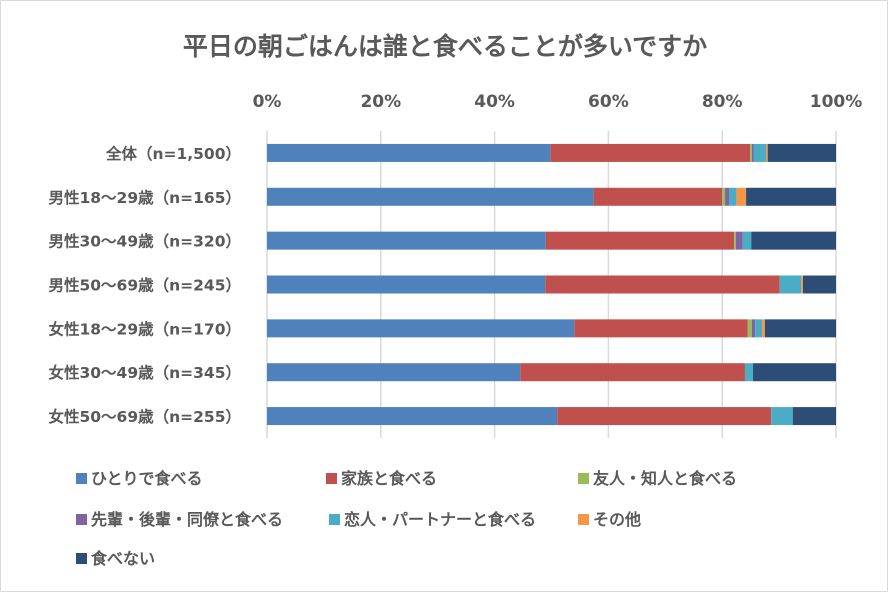  I want to click on legend-item: 先輩・後輩・同僚と食べる, so click(179, 519).